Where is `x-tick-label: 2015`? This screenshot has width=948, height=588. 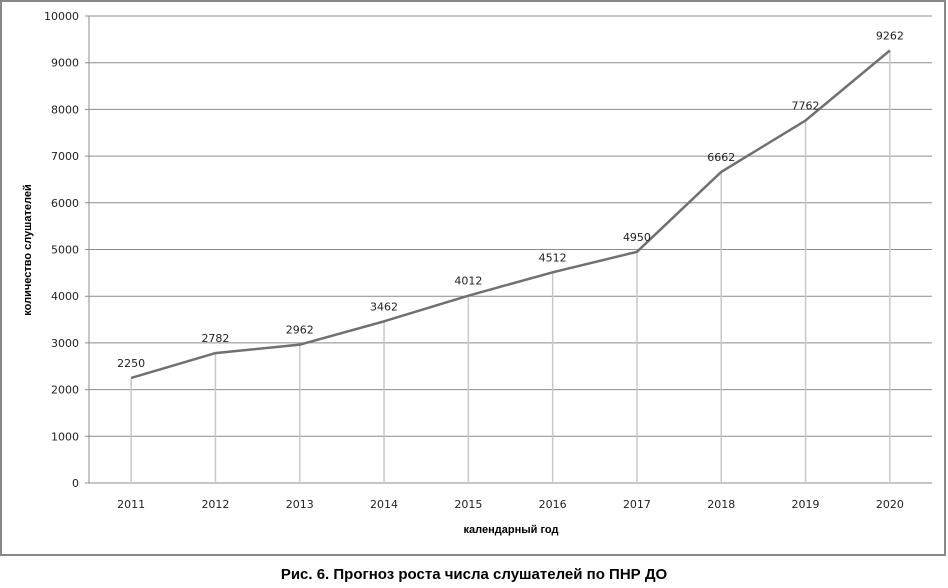
x-tick-label: 2015 is located at coordinates (468, 504).